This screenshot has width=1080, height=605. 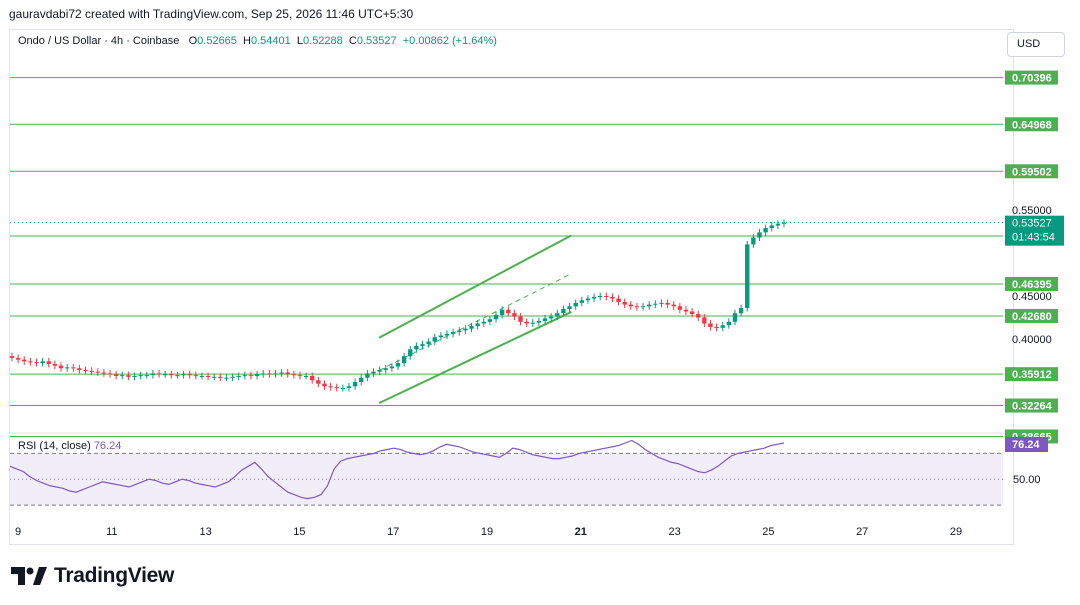 I want to click on level-tag-label: 0.46395, so click(x=1032, y=285).